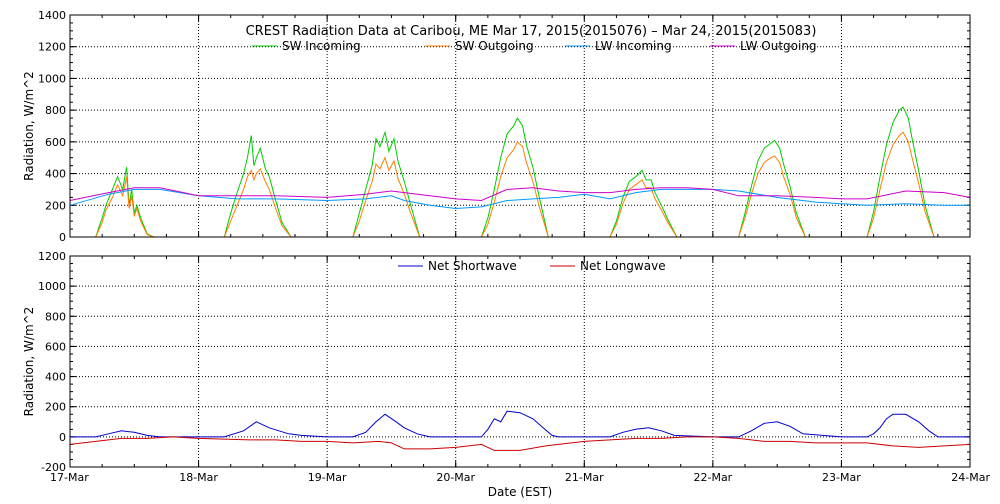 The width and height of the screenshot is (1000, 504). Describe the element at coordinates (584, 477) in the screenshot. I see `x-tick-label: 21-Mar` at that location.